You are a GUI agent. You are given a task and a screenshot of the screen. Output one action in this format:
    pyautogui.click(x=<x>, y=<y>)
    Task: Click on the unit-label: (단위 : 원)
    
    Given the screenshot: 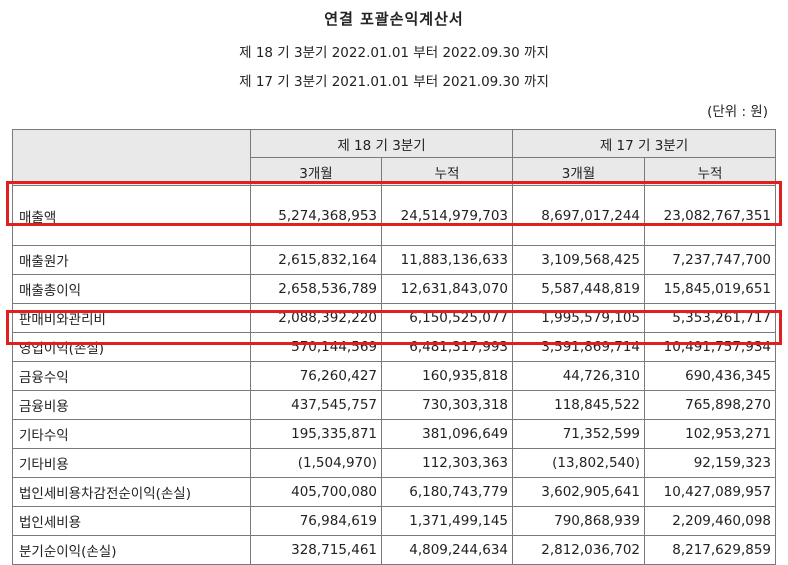 What is the action you would take?
    pyautogui.click(x=737, y=112)
    